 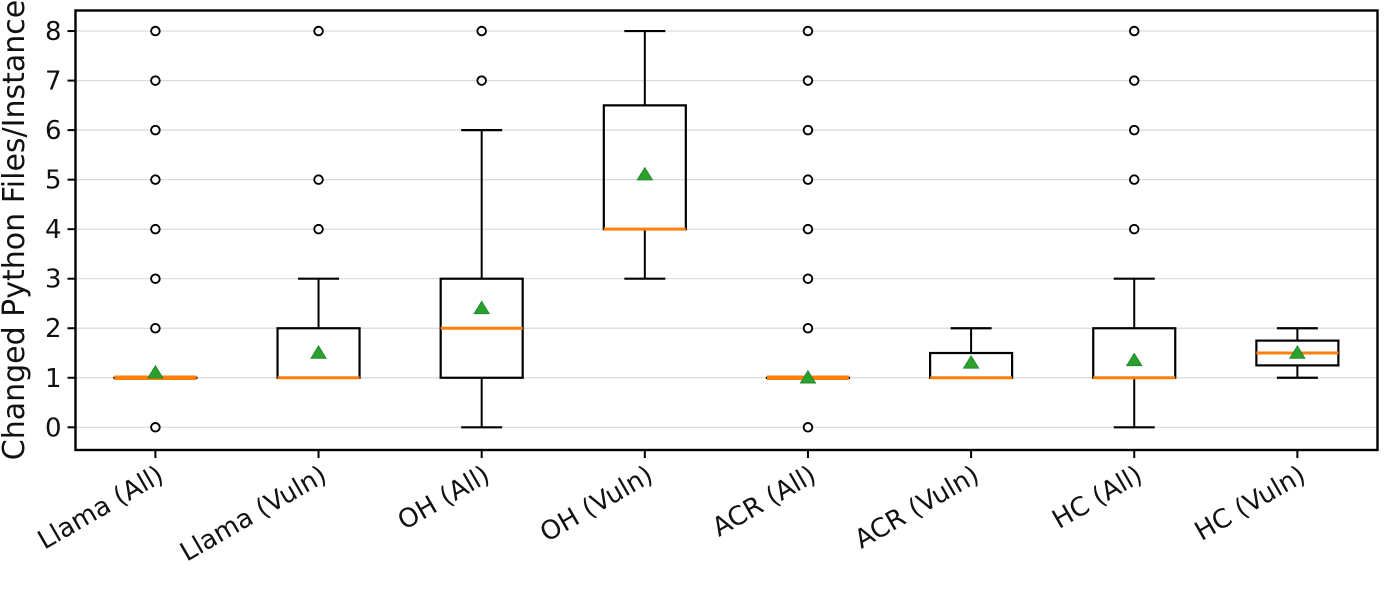 I want to click on y-tick-label: 8, so click(x=53, y=32).